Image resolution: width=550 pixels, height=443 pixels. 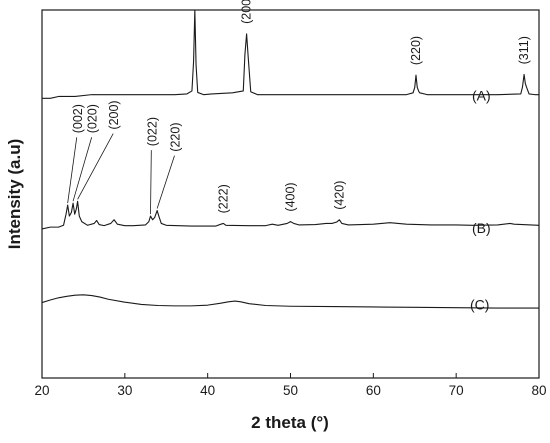 I want to click on x-tick-label: 70, so click(x=456, y=390).